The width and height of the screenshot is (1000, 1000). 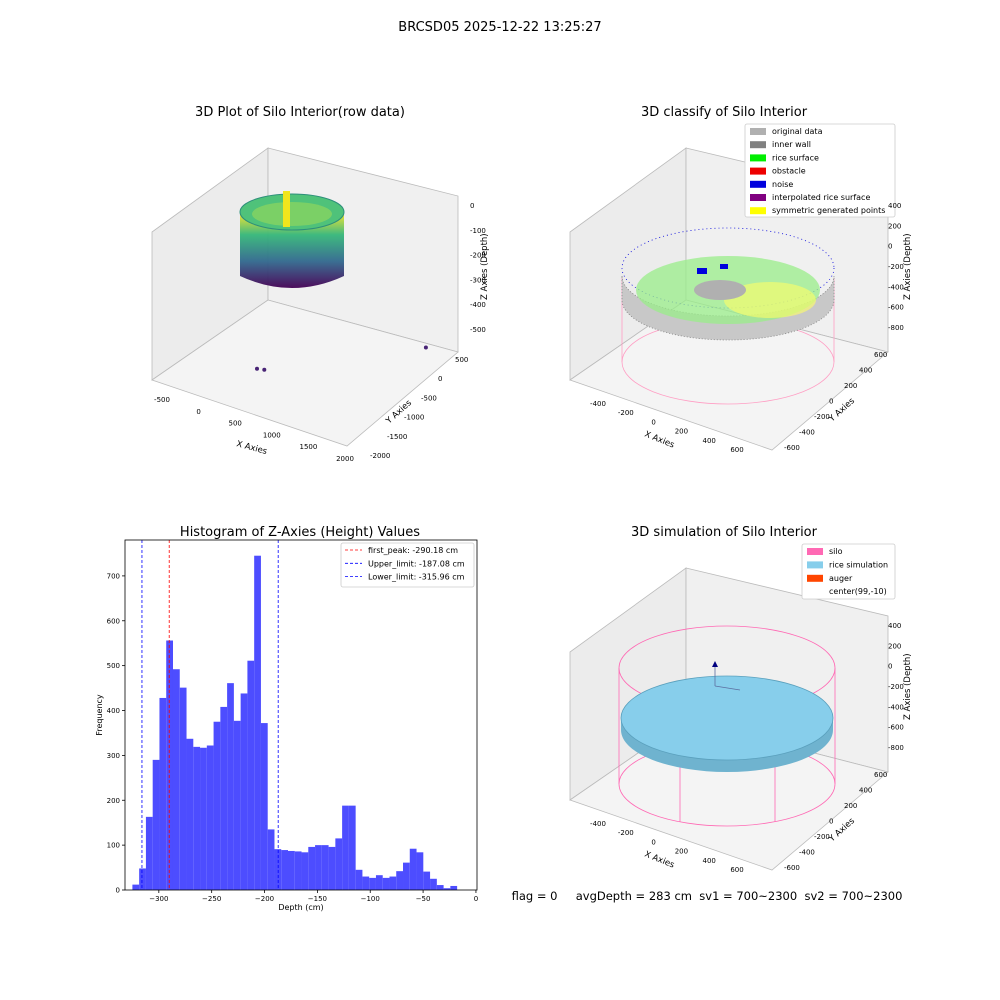 I want to click on panel4-rice-top, so click(x=727, y=718).